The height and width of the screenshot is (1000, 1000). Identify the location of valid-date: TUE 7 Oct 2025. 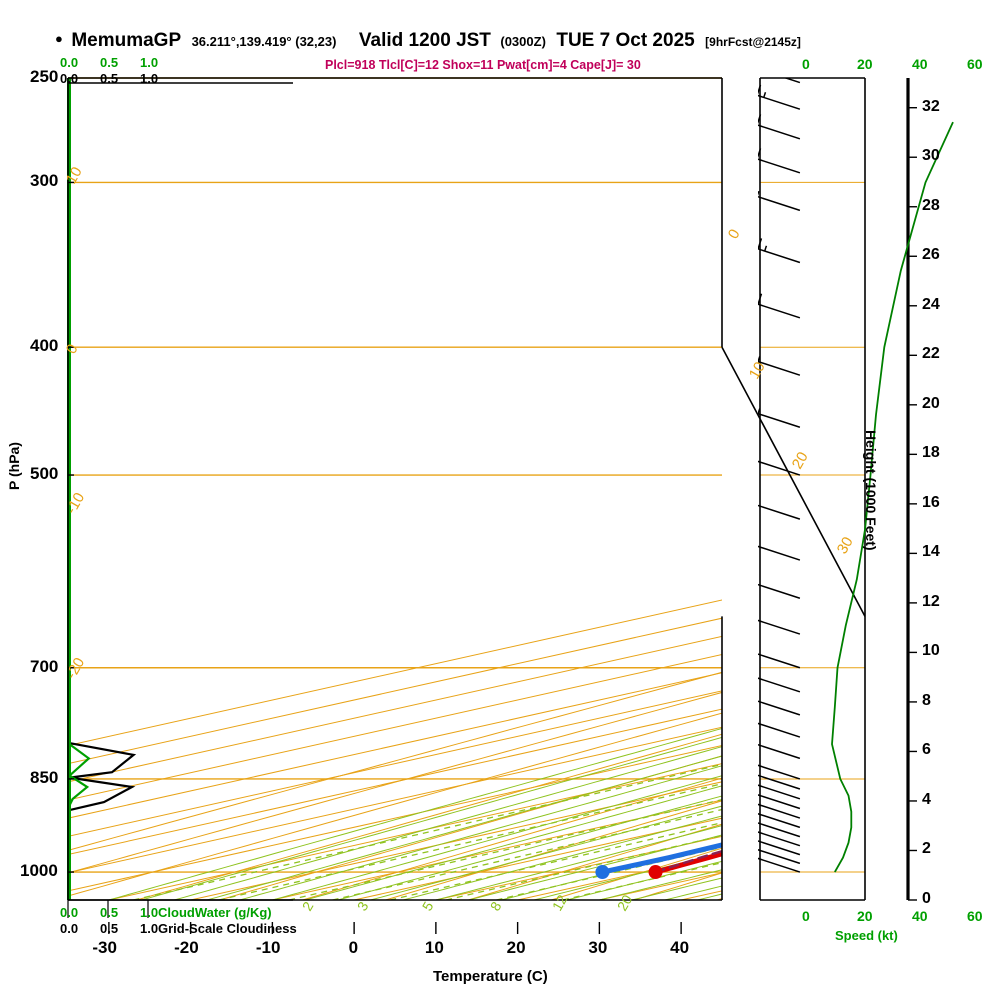
(625, 40).